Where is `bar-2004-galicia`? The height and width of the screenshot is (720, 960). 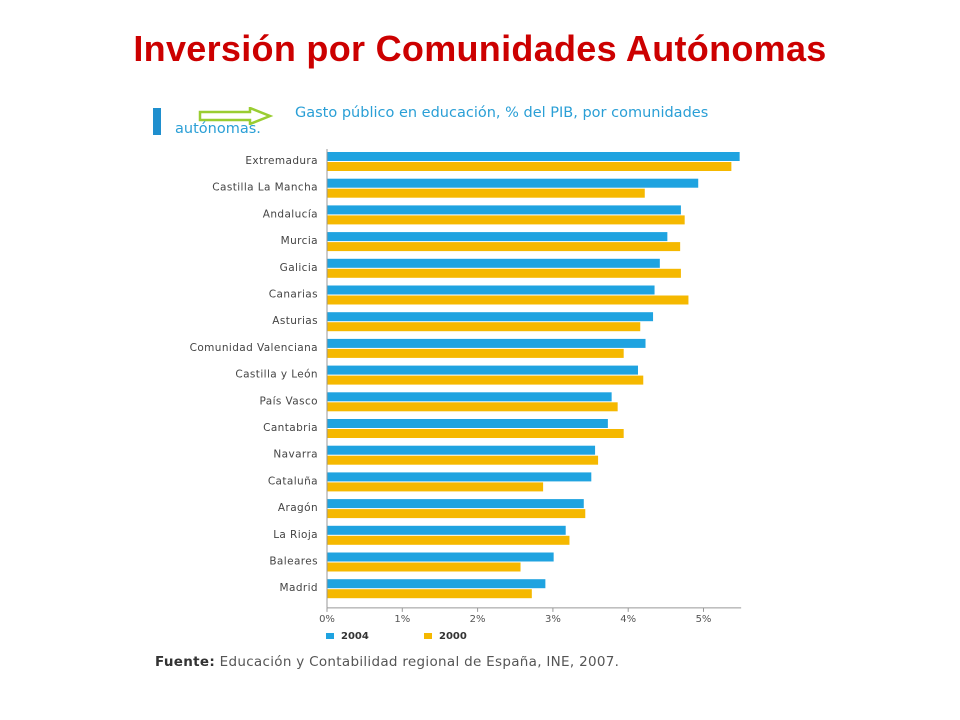 bar-2004-galicia is located at coordinates (493, 263).